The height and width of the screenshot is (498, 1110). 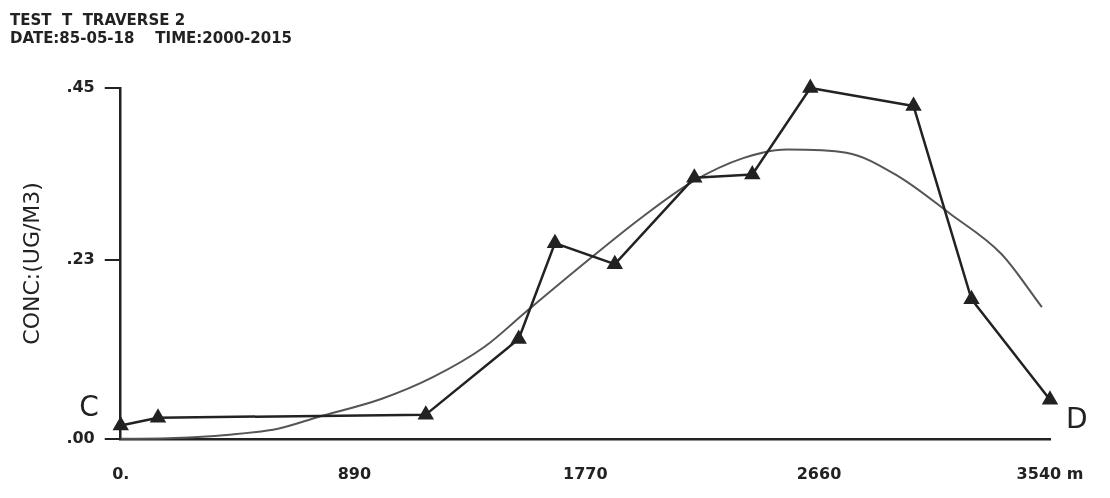 What do you see at coordinates (121, 473) in the screenshot?
I see `x-tick-label: 0.` at bounding box center [121, 473].